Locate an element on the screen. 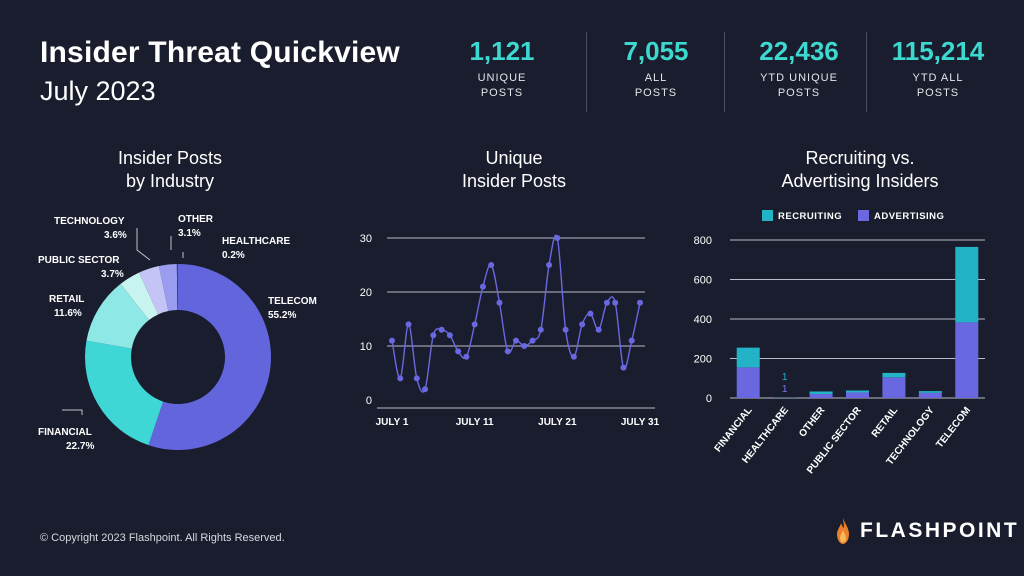  donut-slice-public-sector is located at coordinates (139, 296).